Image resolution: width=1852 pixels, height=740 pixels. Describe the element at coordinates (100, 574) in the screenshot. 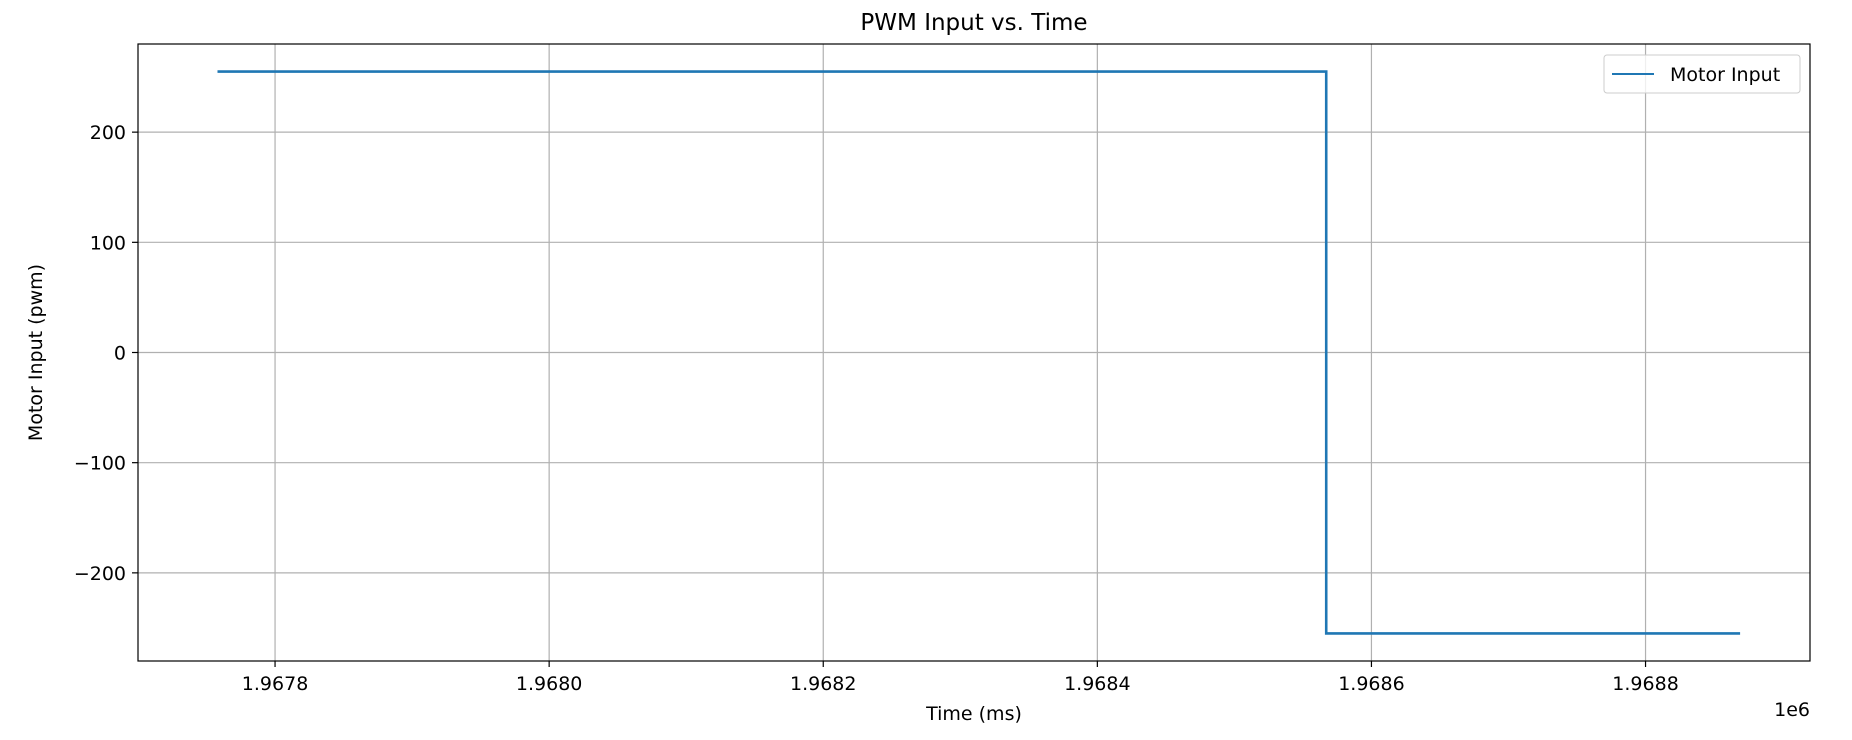

I see `y-tick-label: −200` at that location.